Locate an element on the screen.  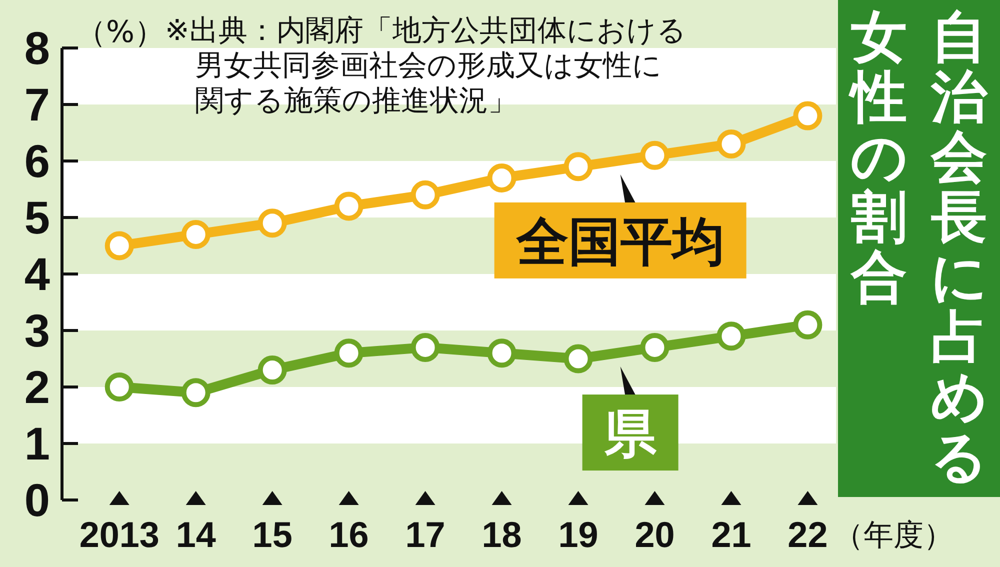
x-axis-title: （年度） is located at coordinates (894, 535).